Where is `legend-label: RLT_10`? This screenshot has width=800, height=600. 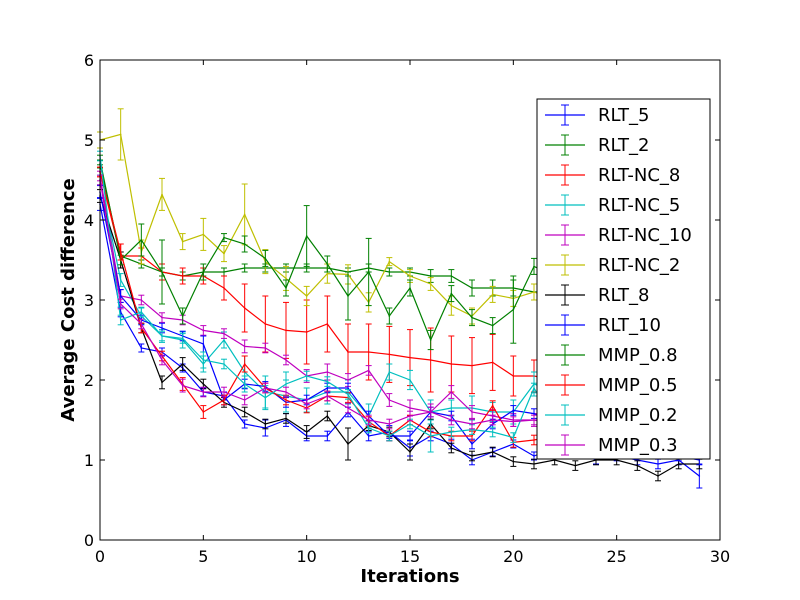 legend-label: RLT_10 is located at coordinates (629, 325).